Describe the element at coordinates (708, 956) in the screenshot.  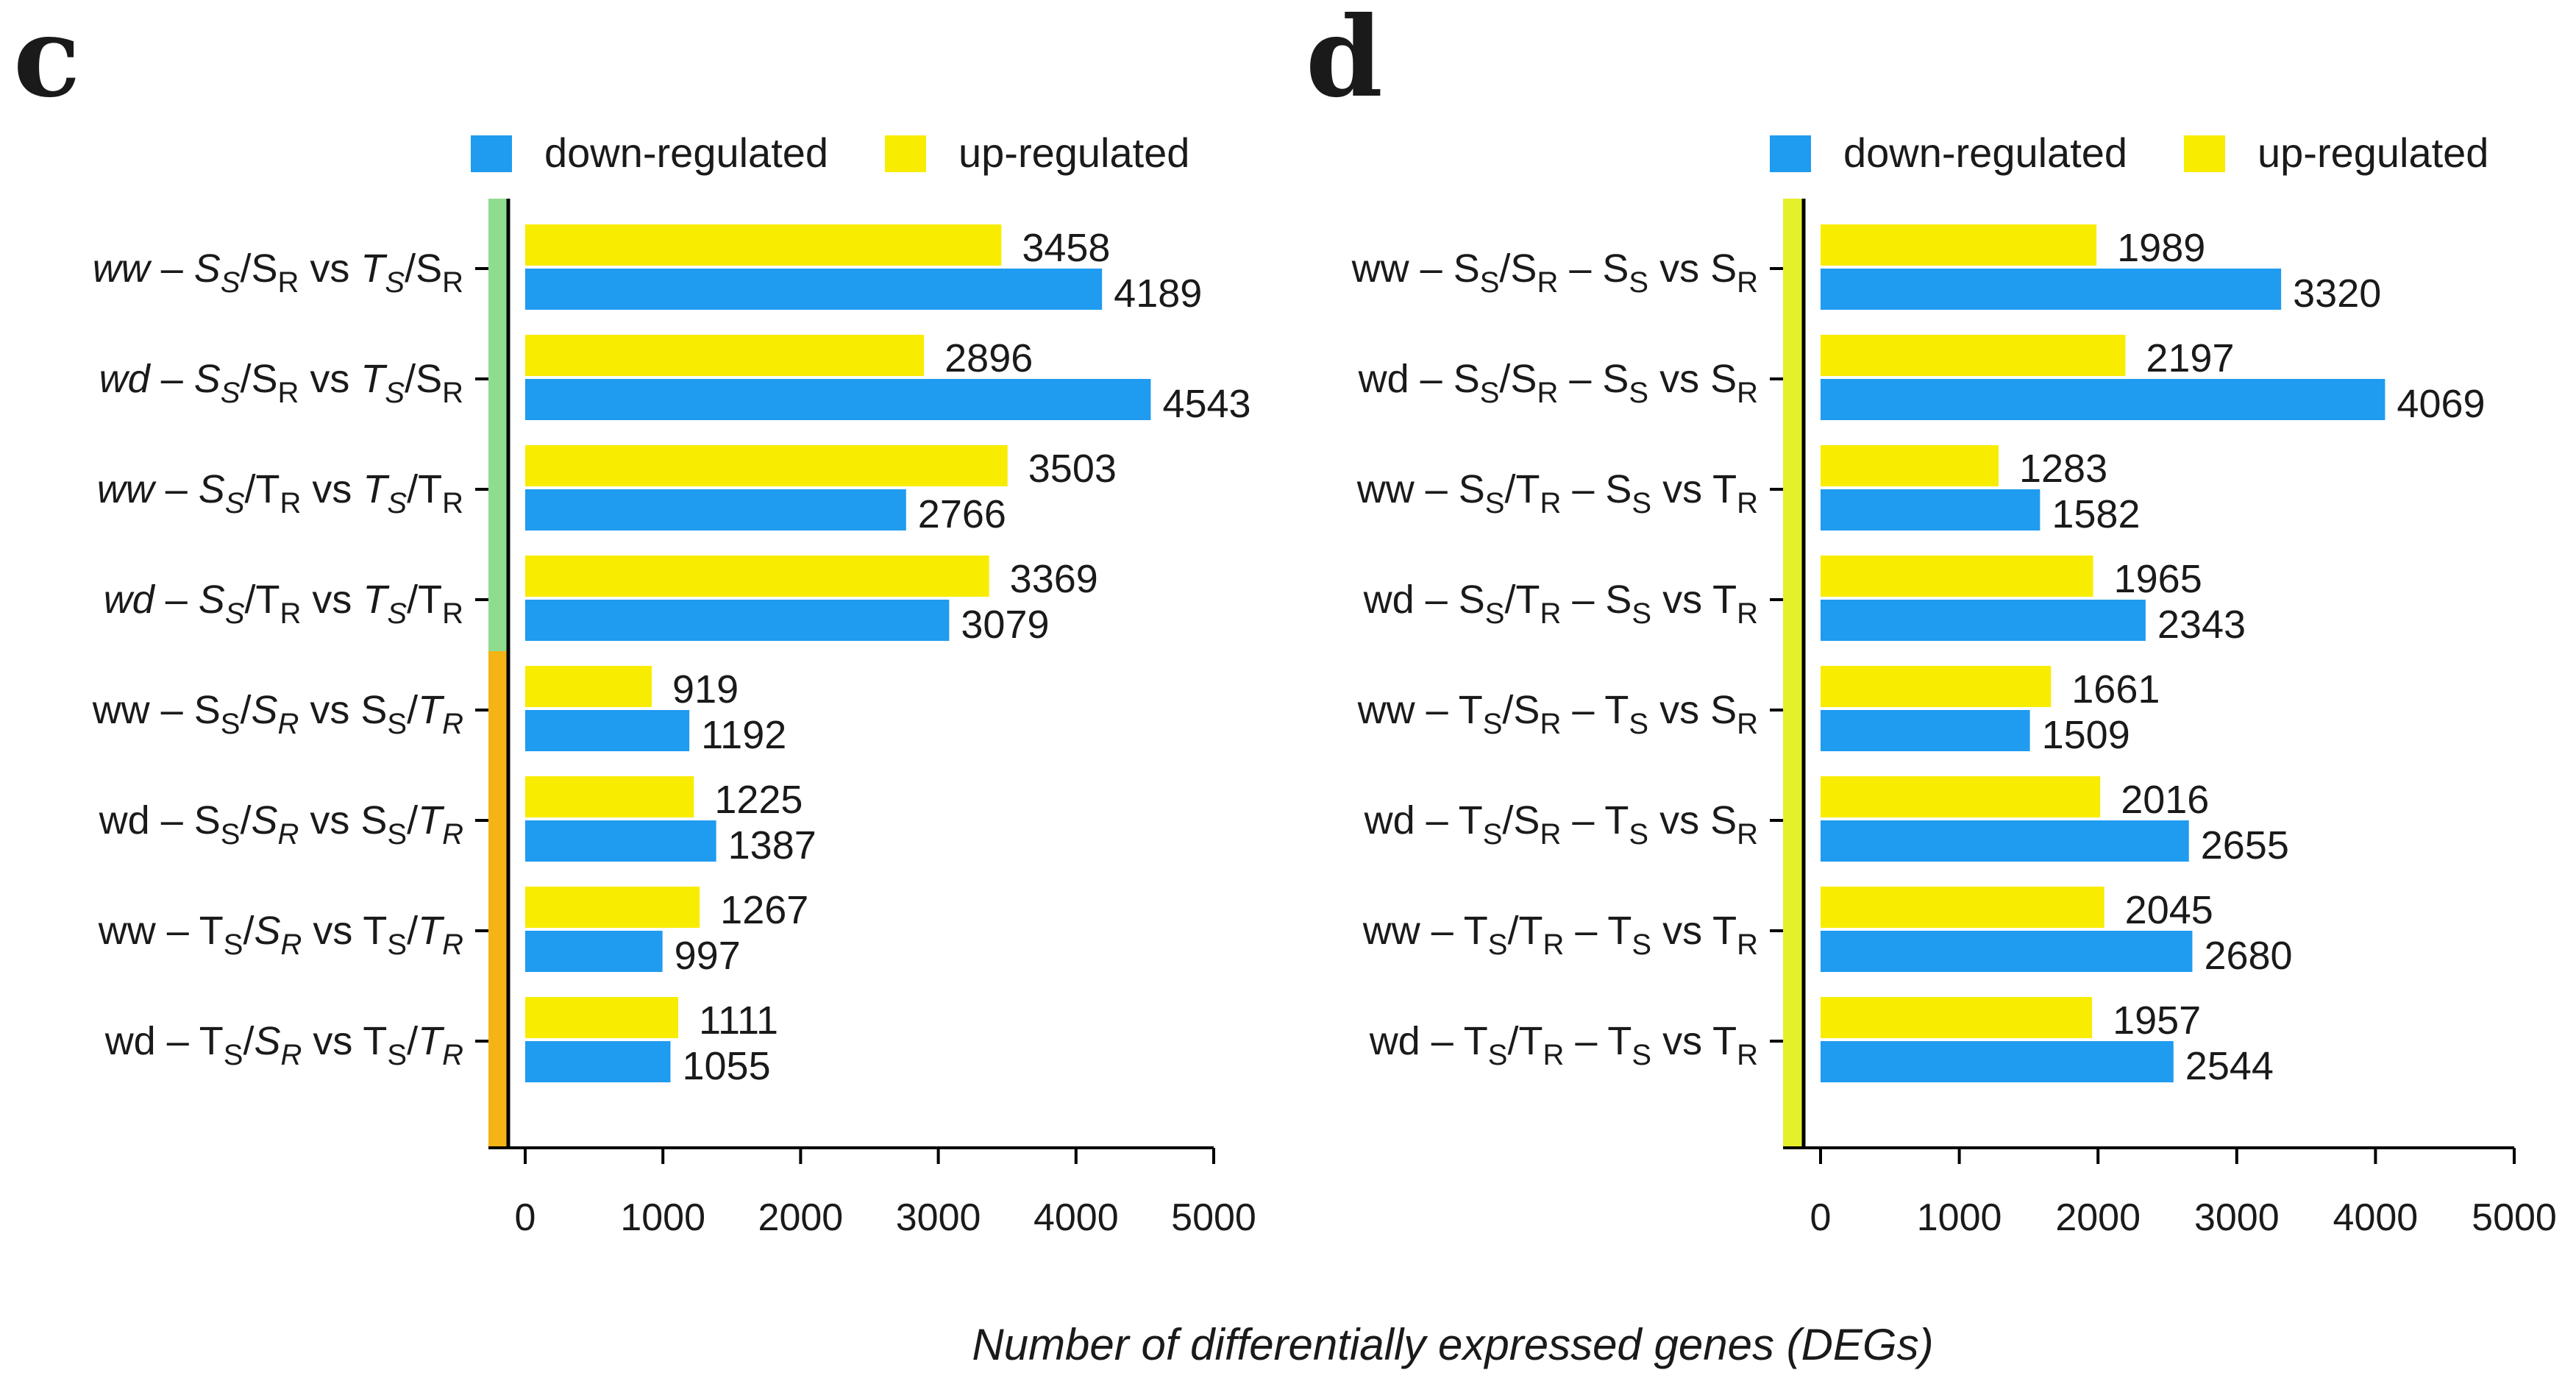
I see `panel-c-value-label-down: 997` at that location.